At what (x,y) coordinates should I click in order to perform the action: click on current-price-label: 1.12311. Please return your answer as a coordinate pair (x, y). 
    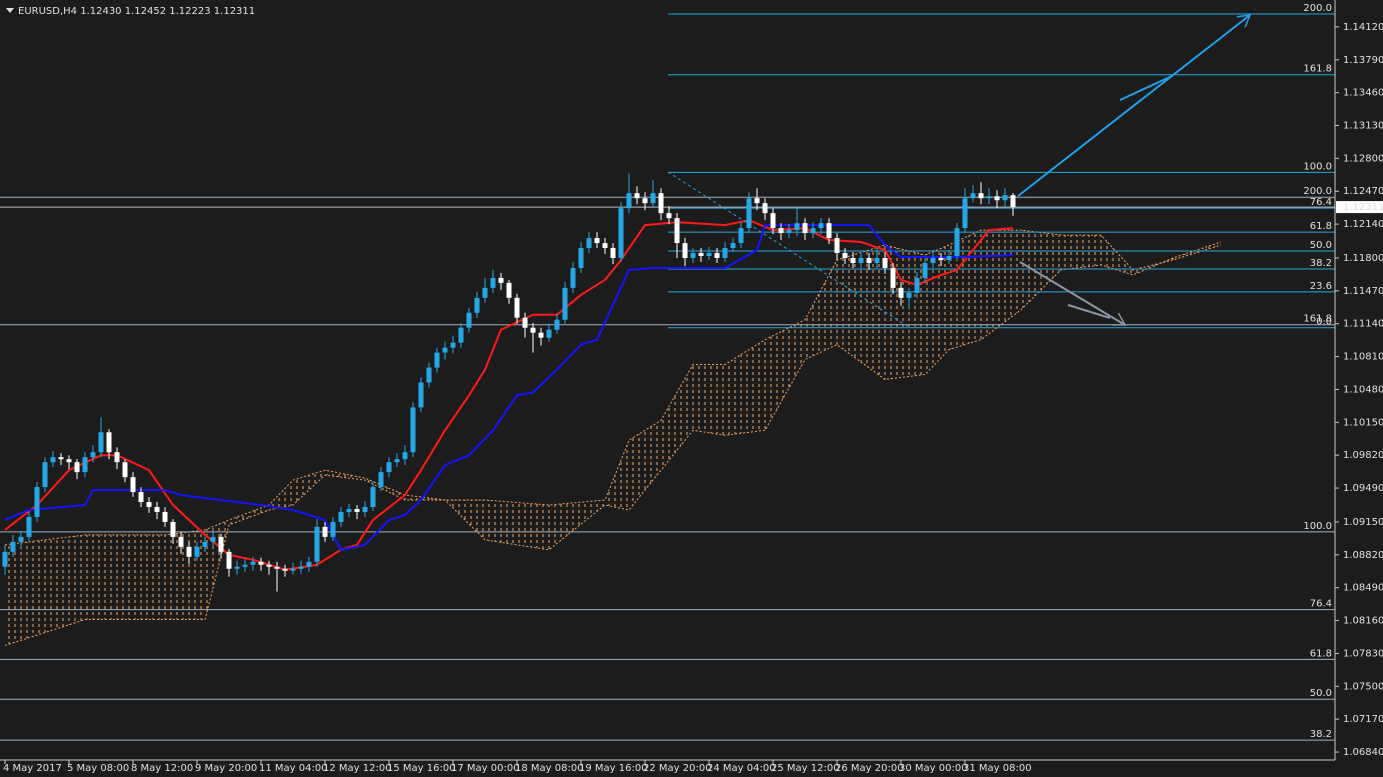
    Looking at the image, I should click on (1363, 207).